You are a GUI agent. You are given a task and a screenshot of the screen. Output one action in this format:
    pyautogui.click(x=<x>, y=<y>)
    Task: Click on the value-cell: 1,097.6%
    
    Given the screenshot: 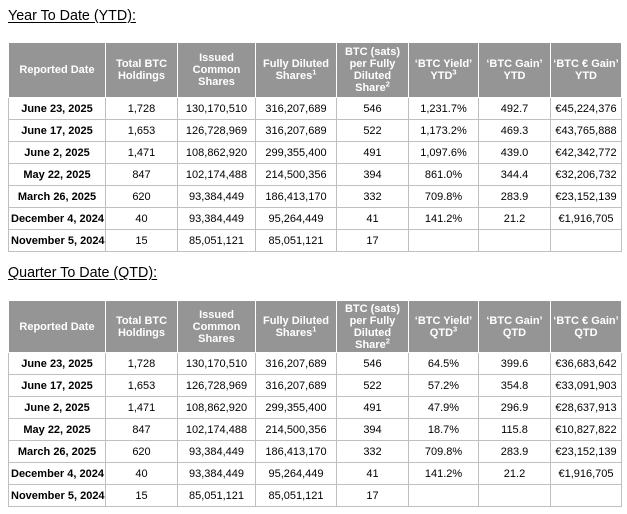 What is the action you would take?
    pyautogui.click(x=443, y=152)
    